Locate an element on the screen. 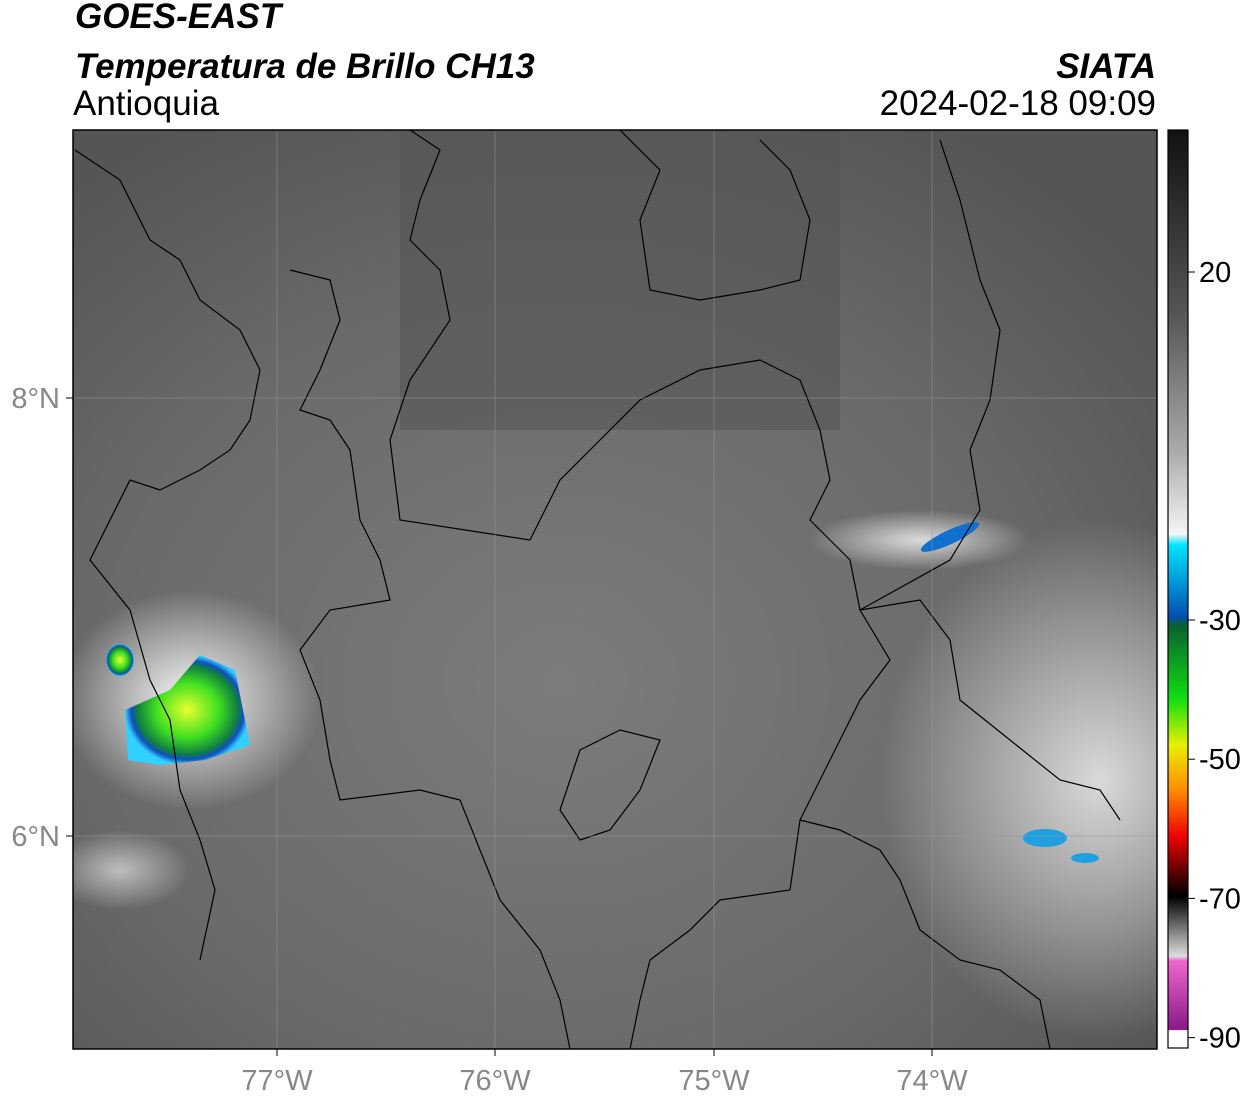 The image size is (1252, 1099). lat-ticks: 8°N 6°N is located at coordinates (42, 618).